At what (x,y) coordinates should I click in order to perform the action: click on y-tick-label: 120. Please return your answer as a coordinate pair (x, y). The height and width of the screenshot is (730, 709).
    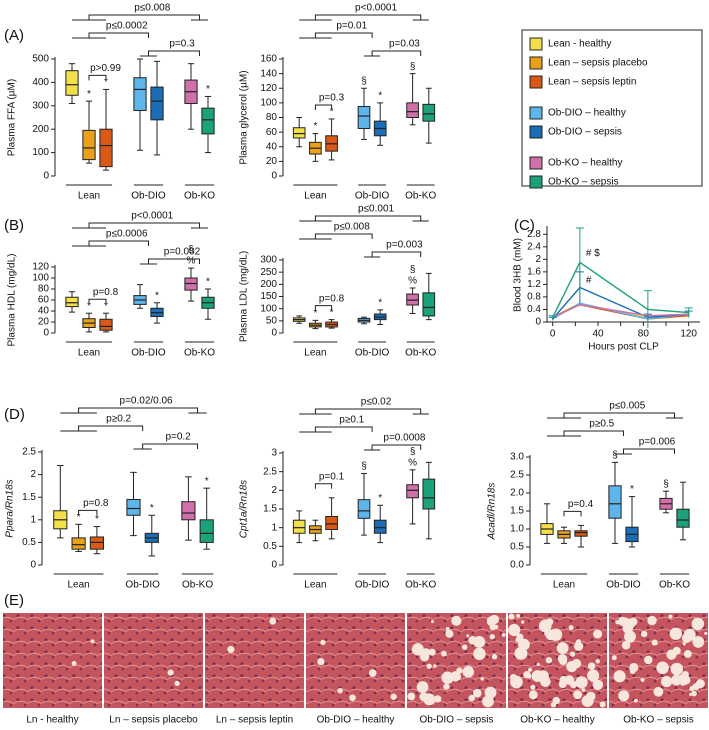
    Looking at the image, I should click on (40, 267).